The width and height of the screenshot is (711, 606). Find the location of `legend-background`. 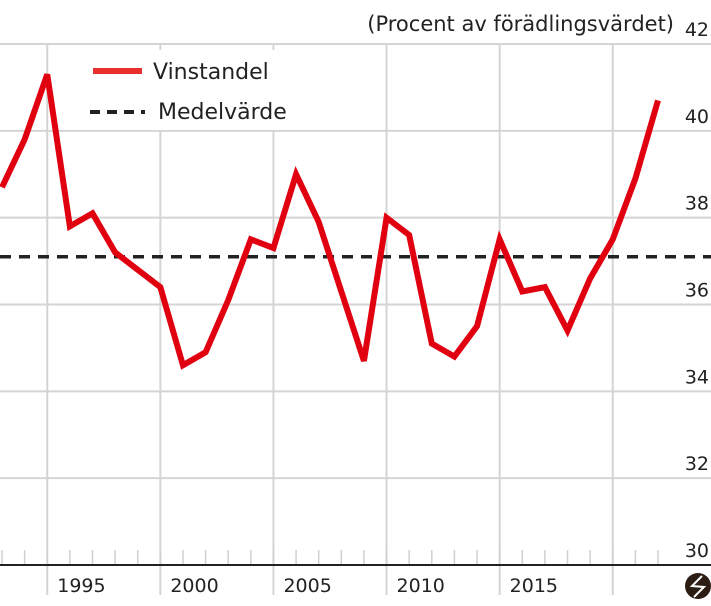

legend-background is located at coordinates (192, 90).